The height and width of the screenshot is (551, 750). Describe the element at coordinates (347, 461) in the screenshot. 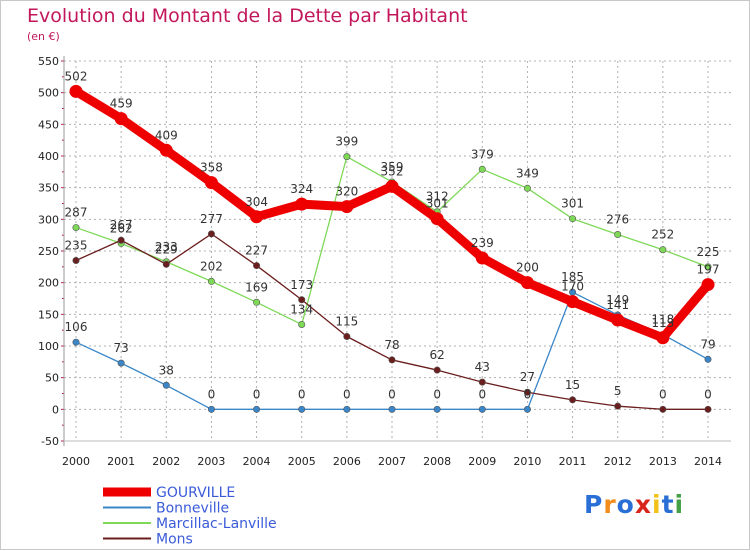

I see `x-tick-label: 2006` at that location.